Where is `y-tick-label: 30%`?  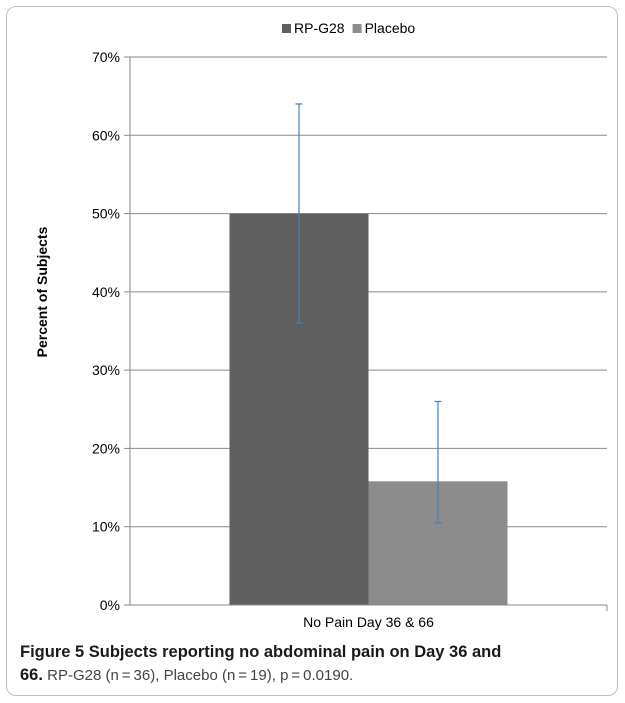 y-tick-label: 30% is located at coordinates (106, 370).